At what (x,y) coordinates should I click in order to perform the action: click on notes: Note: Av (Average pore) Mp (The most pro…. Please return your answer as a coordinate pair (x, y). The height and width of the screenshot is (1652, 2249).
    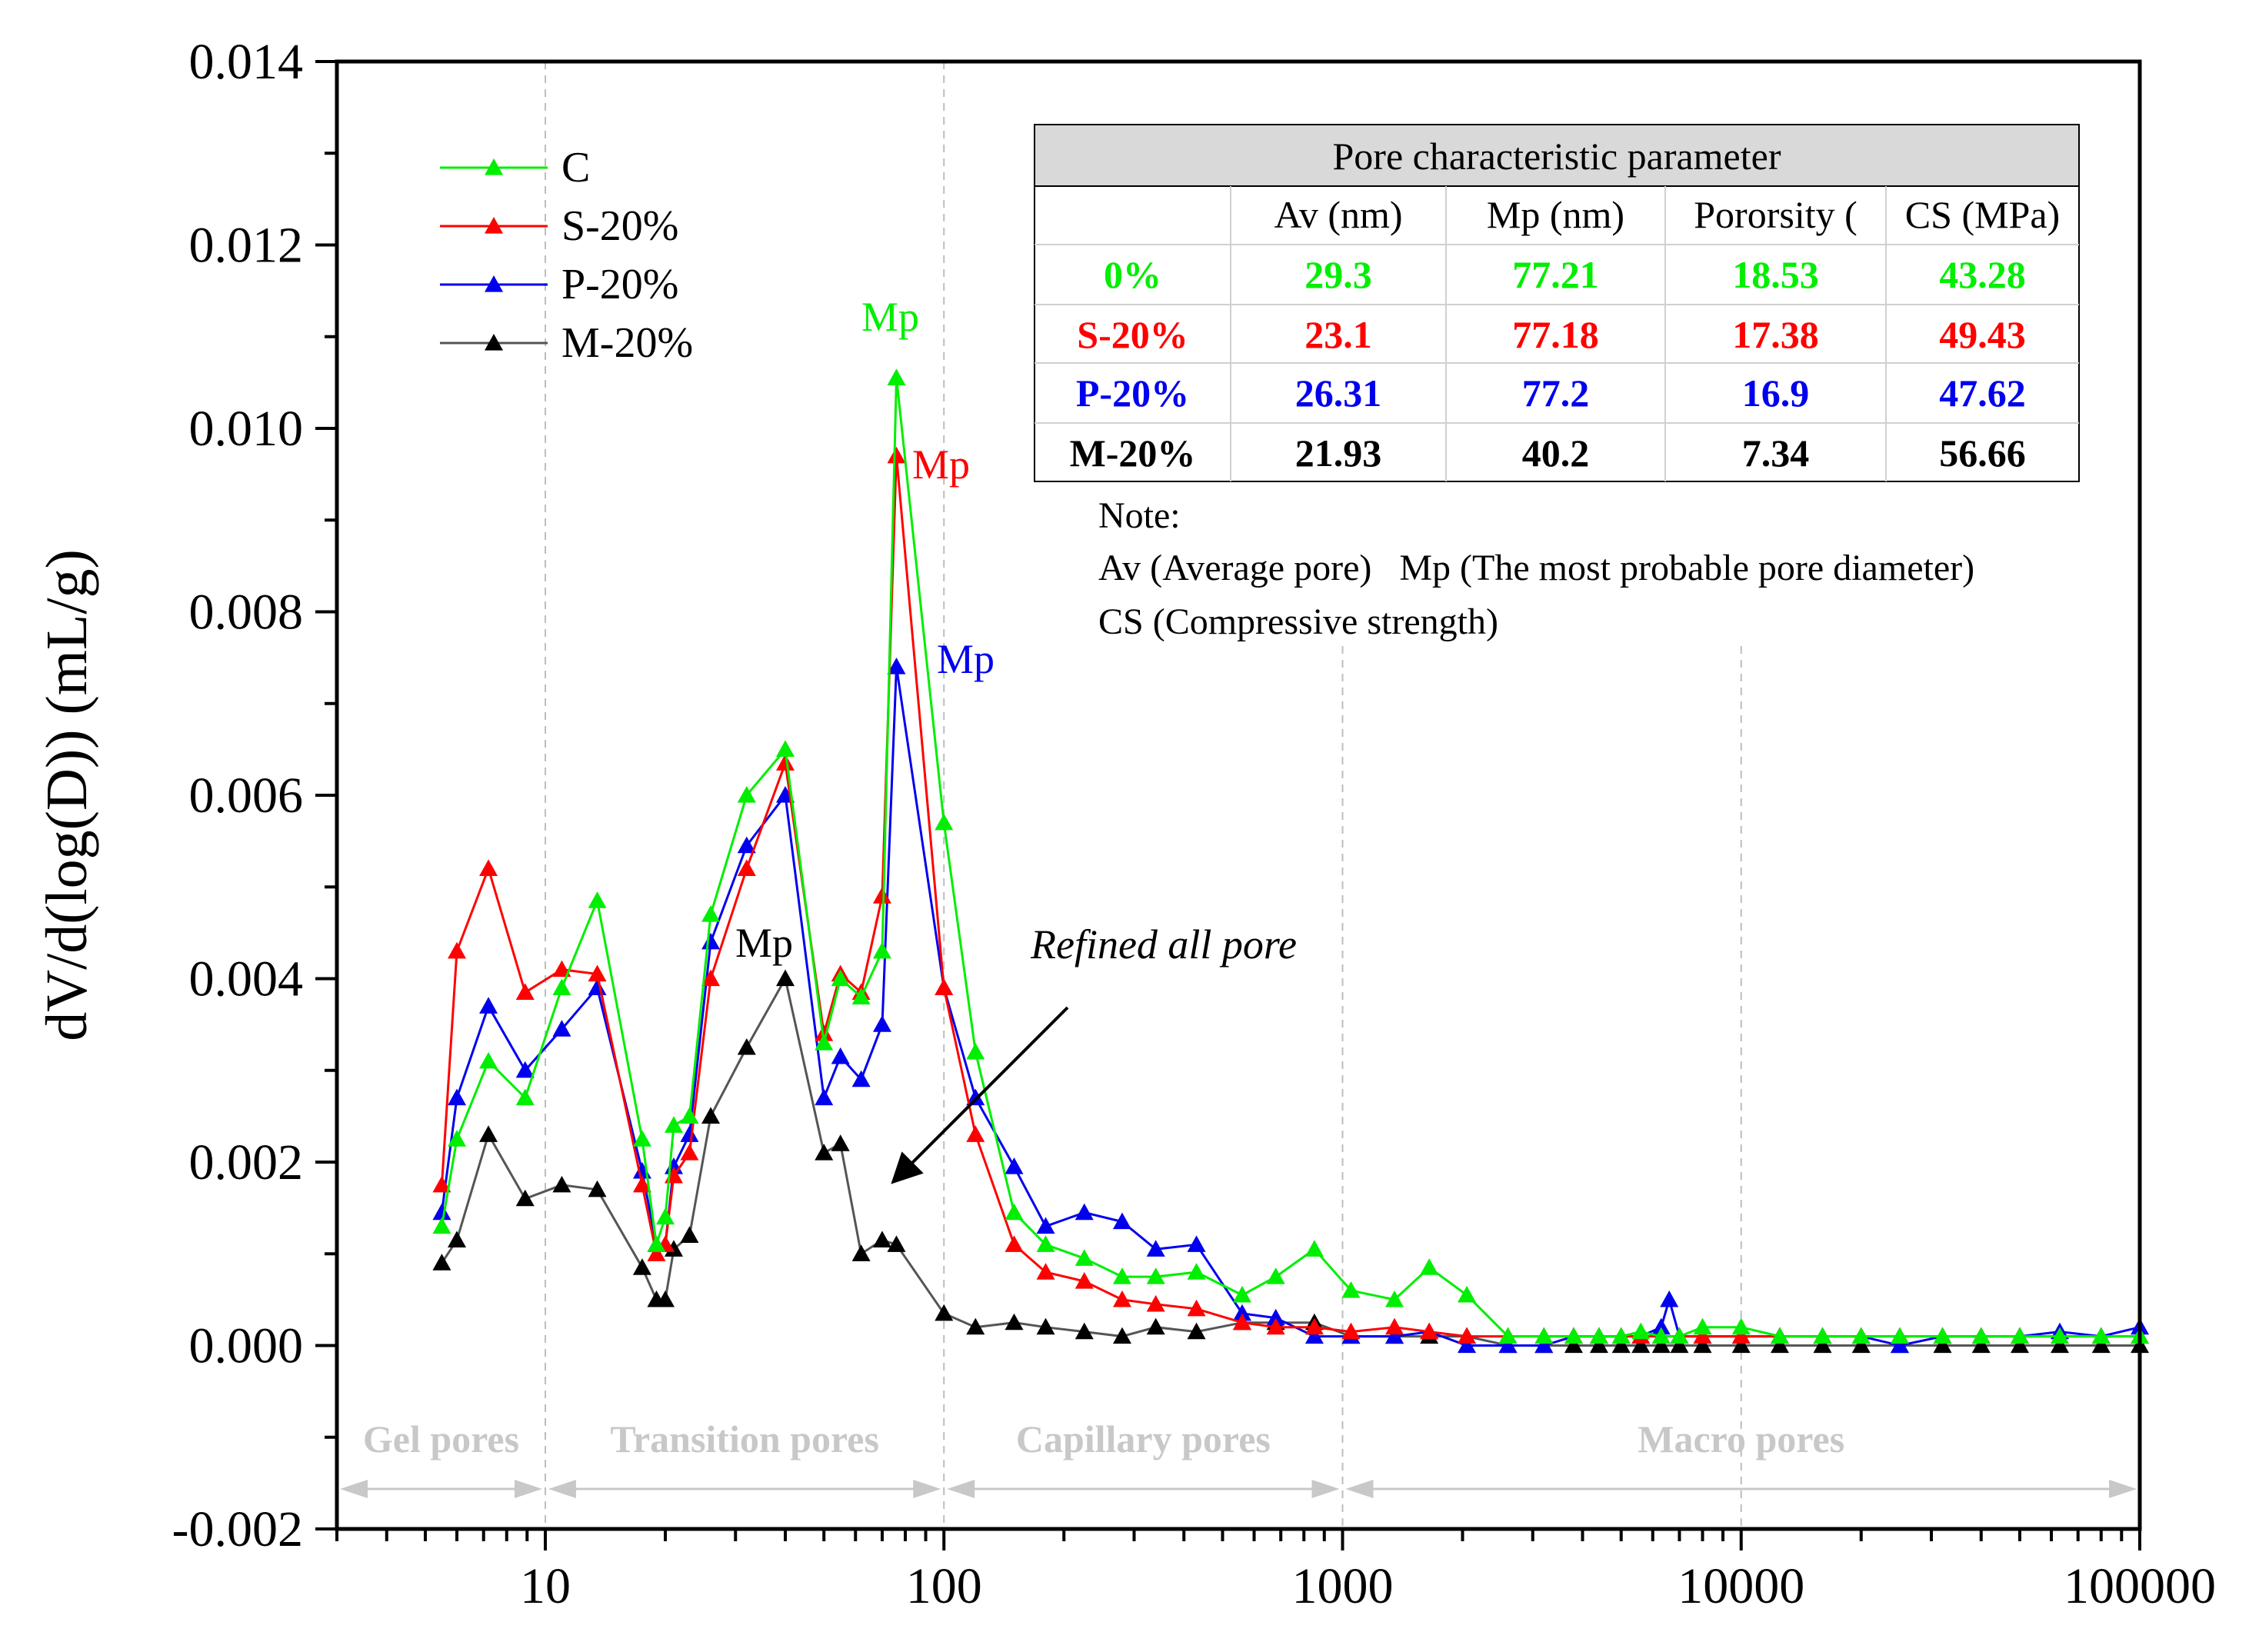
    Looking at the image, I should click on (1536, 568).